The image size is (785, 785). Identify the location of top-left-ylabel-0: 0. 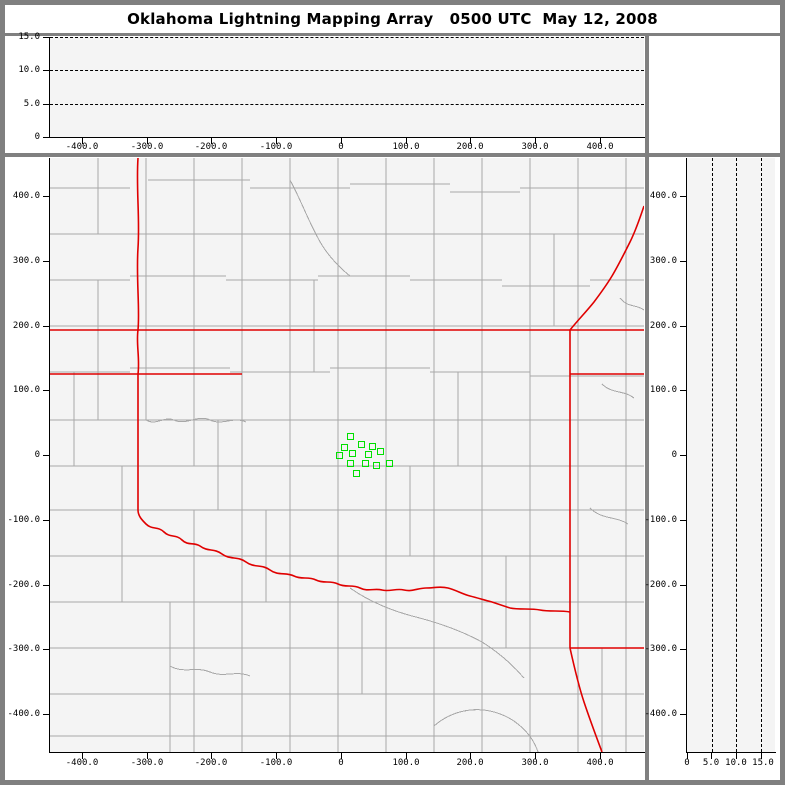
(37, 137).